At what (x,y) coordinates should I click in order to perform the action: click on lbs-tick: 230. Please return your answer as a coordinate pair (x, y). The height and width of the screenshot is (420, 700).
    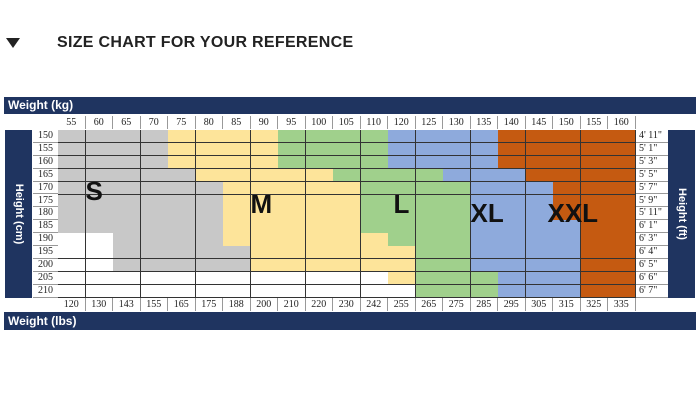
    Looking at the image, I should click on (347, 304).